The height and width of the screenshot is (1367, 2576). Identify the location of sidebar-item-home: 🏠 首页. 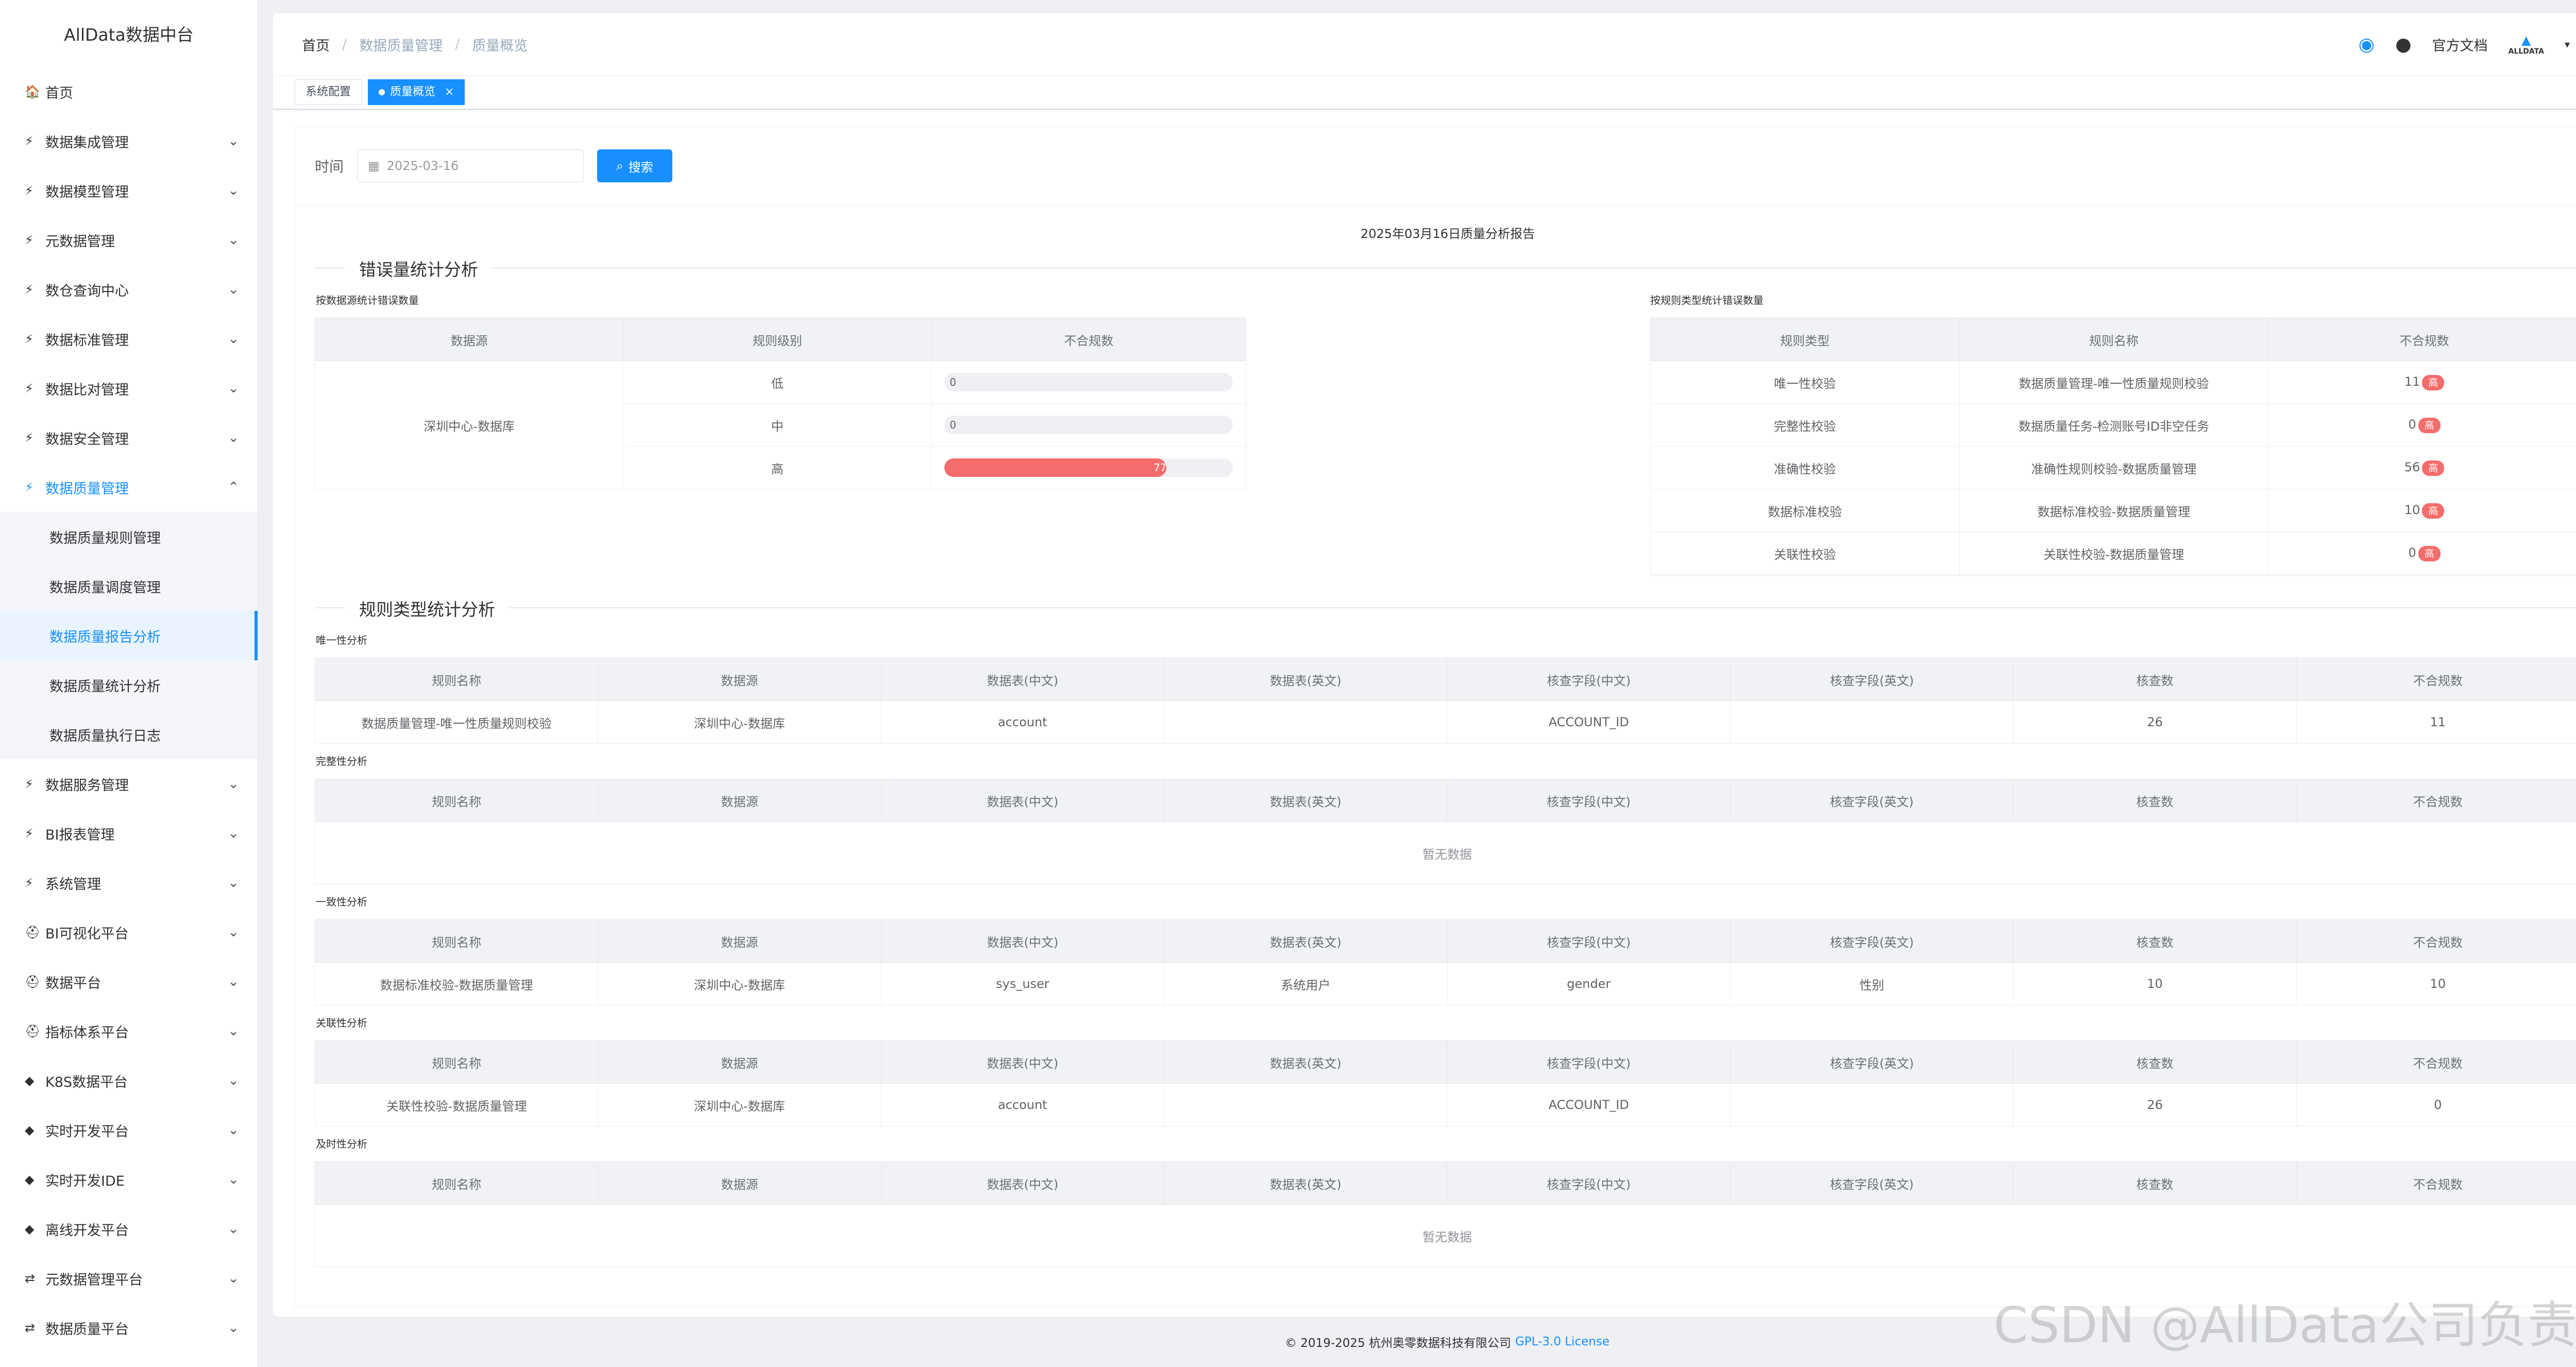
(129, 92).